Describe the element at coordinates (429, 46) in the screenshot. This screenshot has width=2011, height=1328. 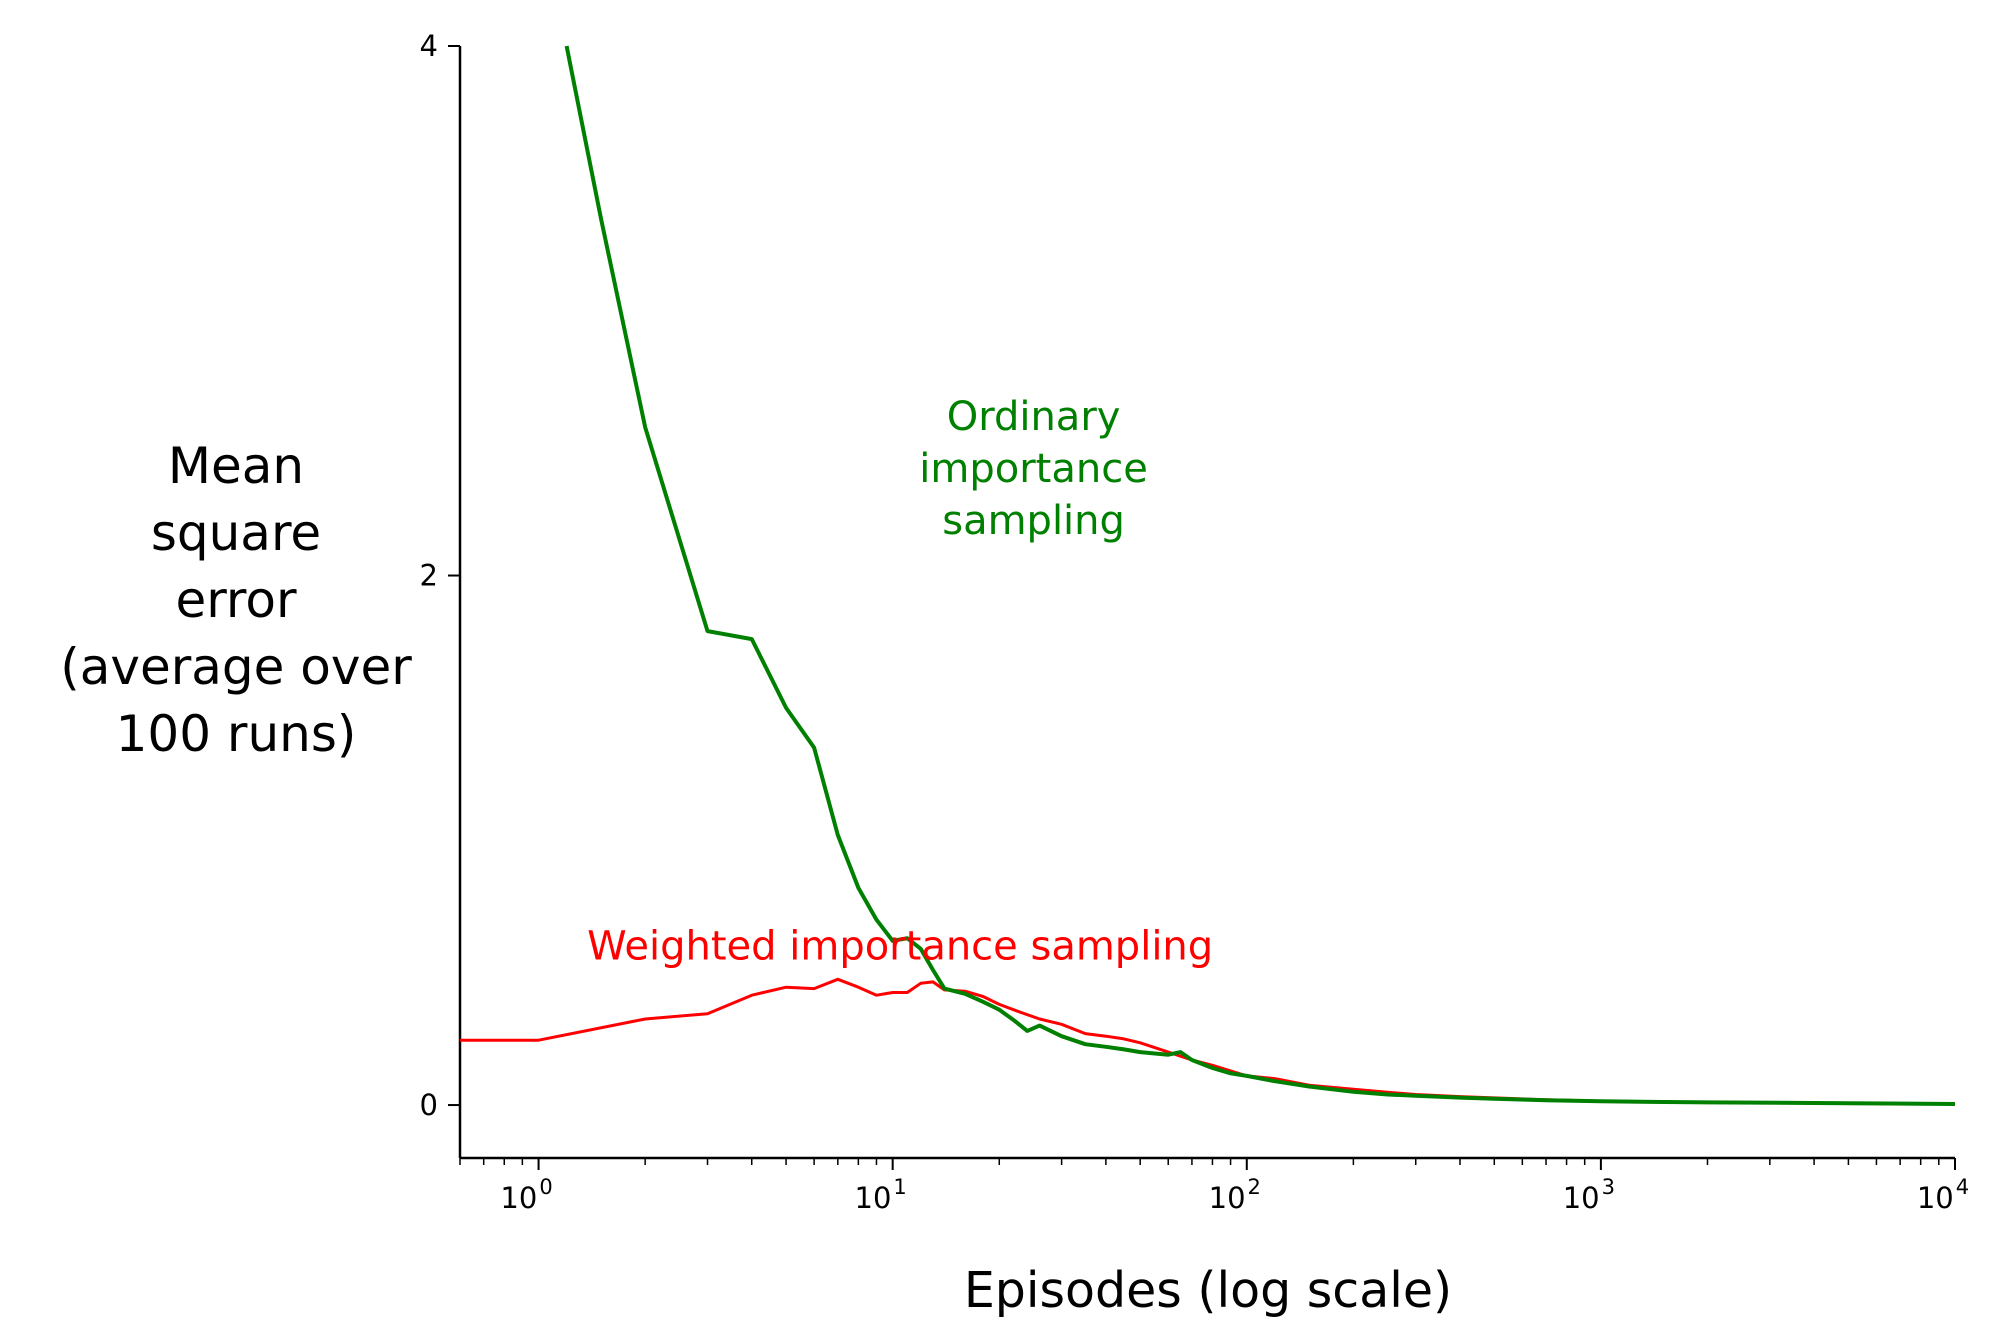
I see `y-tick-label: 4` at that location.